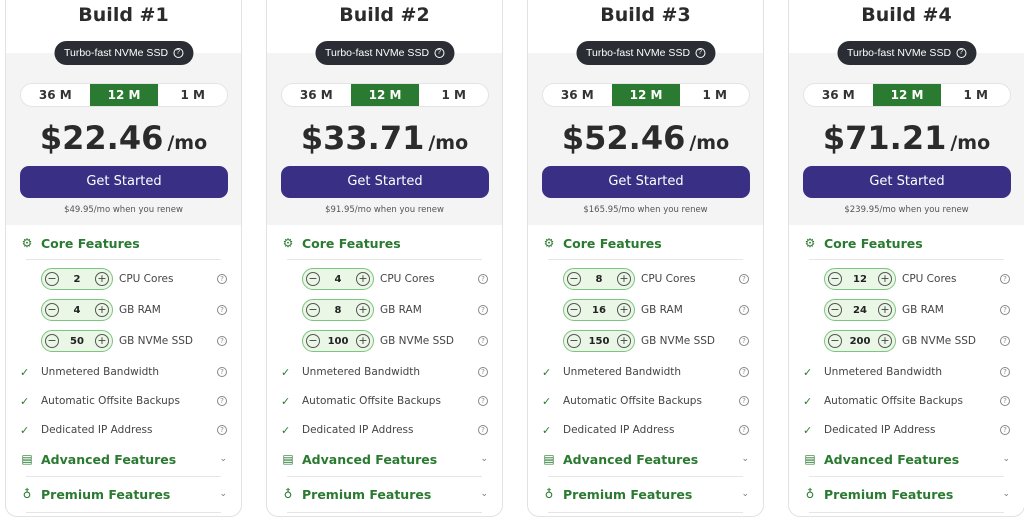 This screenshot has height=519, width=1024. Describe the element at coordinates (106, 494) in the screenshot. I see `section-title: Premium Features` at that location.